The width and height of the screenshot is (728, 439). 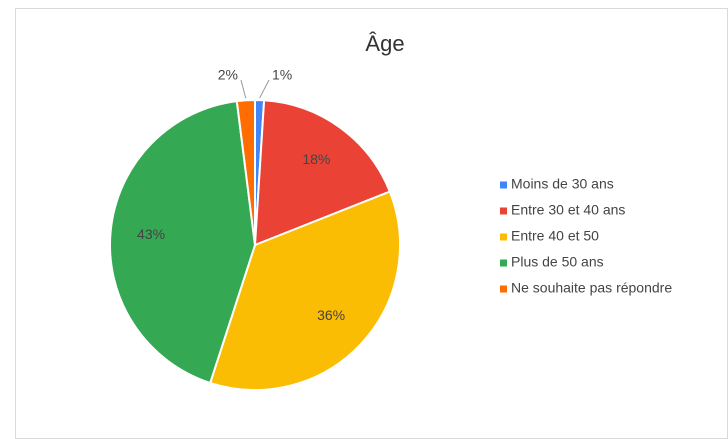 What do you see at coordinates (555, 236) in the screenshot?
I see `legend-label: Entre 40 et 50` at bounding box center [555, 236].